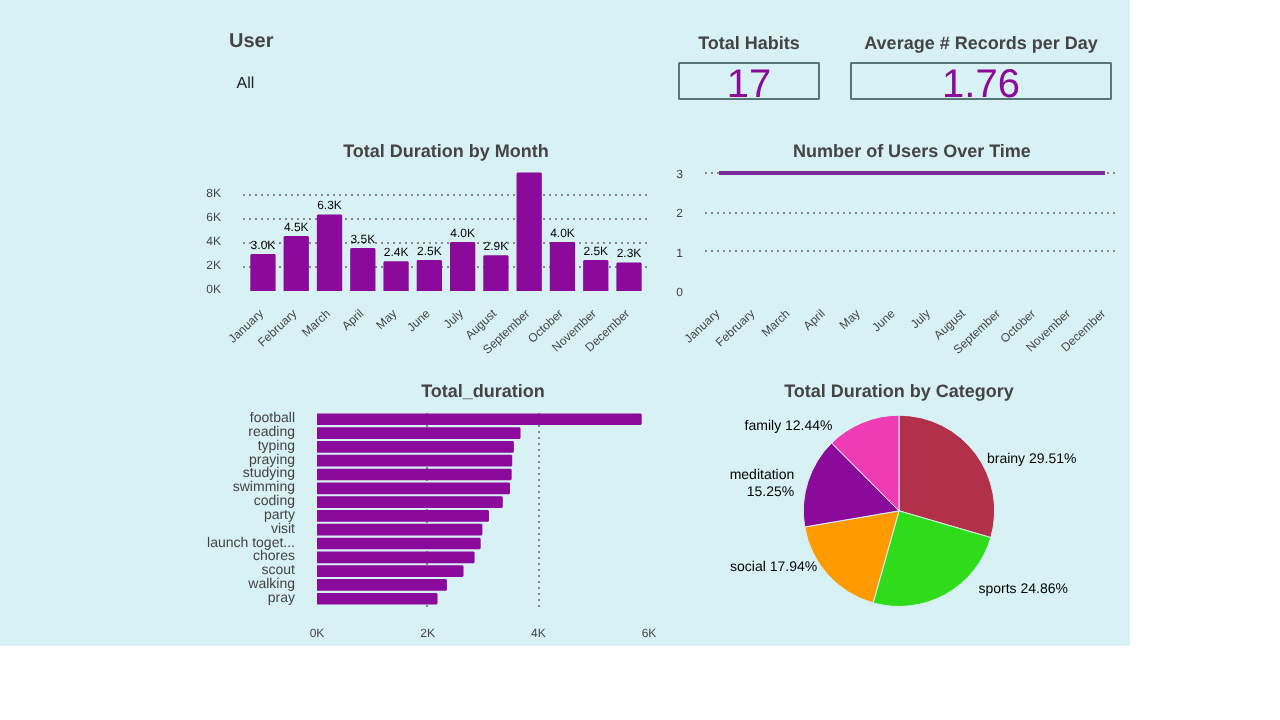  What do you see at coordinates (981, 84) in the screenshot?
I see `text: 1.76` at bounding box center [981, 84].